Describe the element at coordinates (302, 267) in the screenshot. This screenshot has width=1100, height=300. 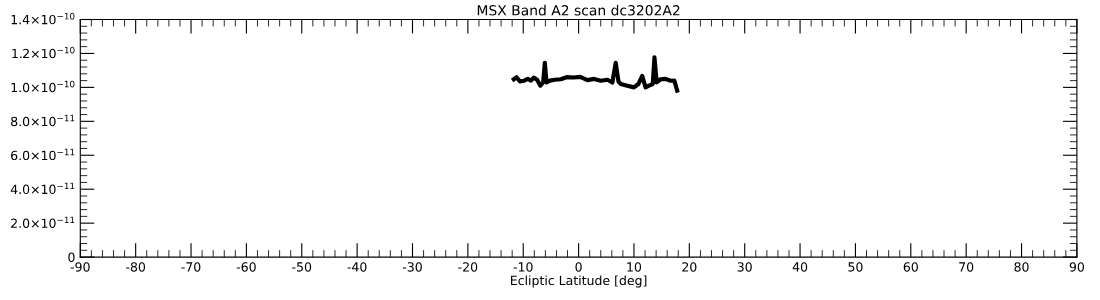
I see `x-tick-label: -50` at that location.